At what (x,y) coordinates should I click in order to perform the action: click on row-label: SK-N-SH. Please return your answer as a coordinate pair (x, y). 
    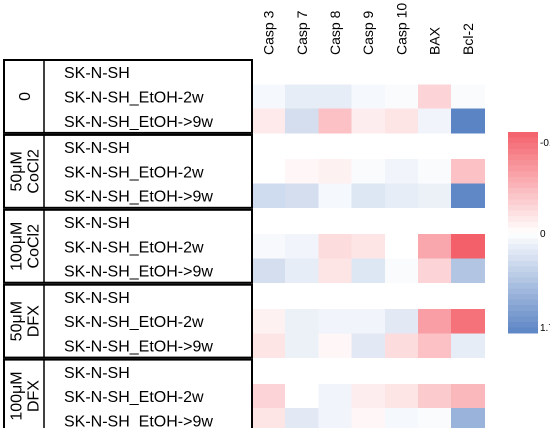
    Looking at the image, I should click on (97, 148).